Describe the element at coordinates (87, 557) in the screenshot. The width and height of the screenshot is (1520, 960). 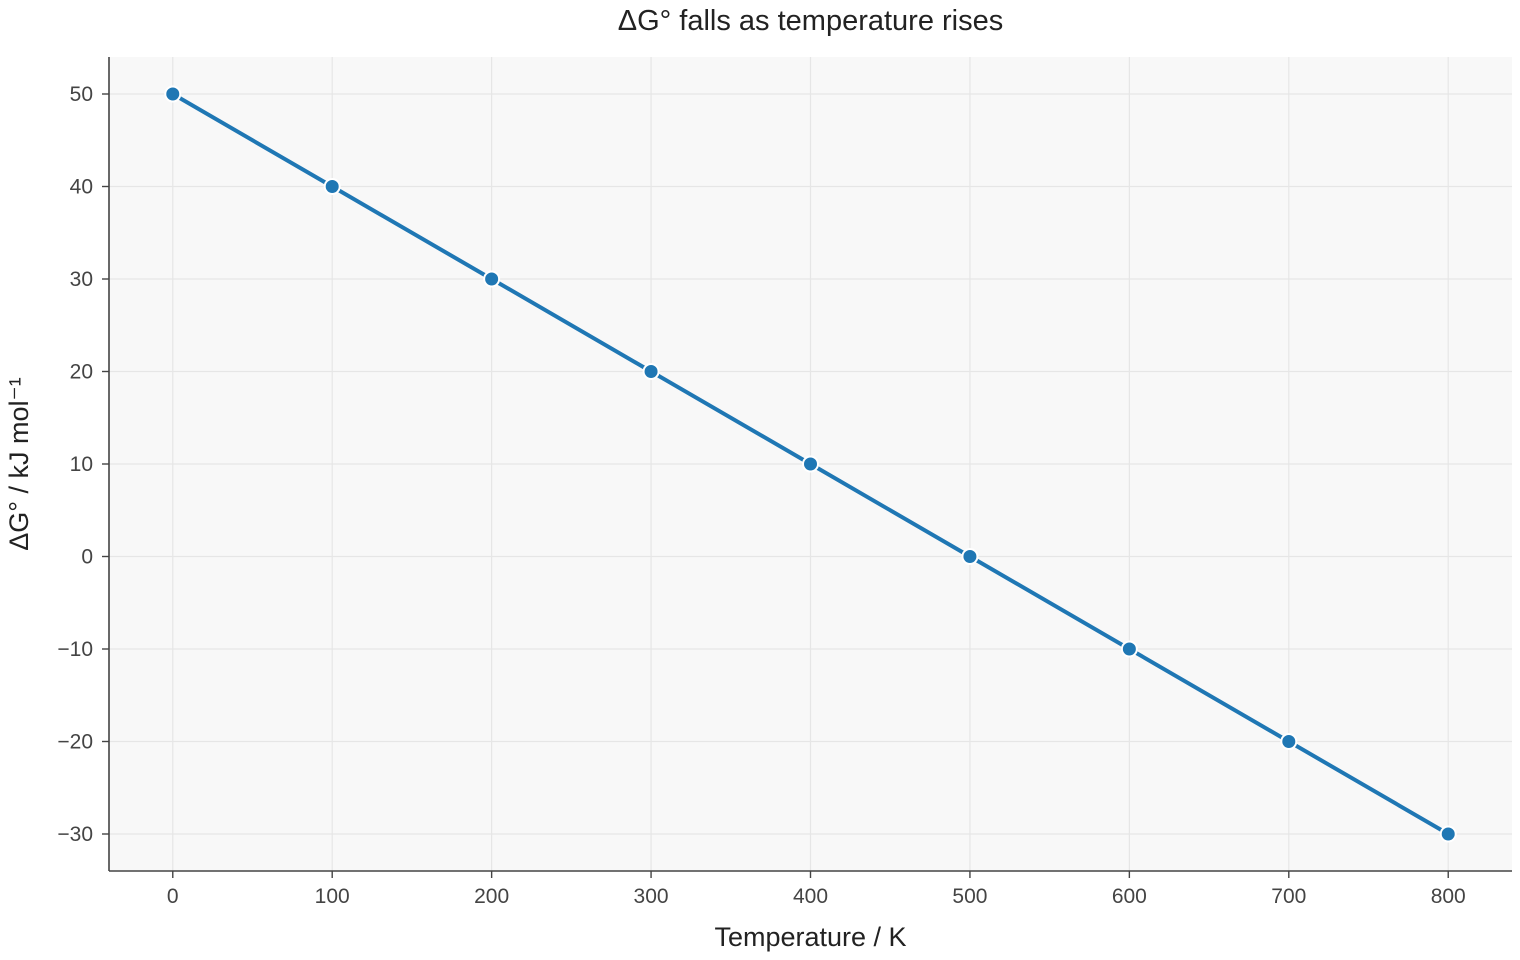
I see `y-tick-label: 0` at that location.